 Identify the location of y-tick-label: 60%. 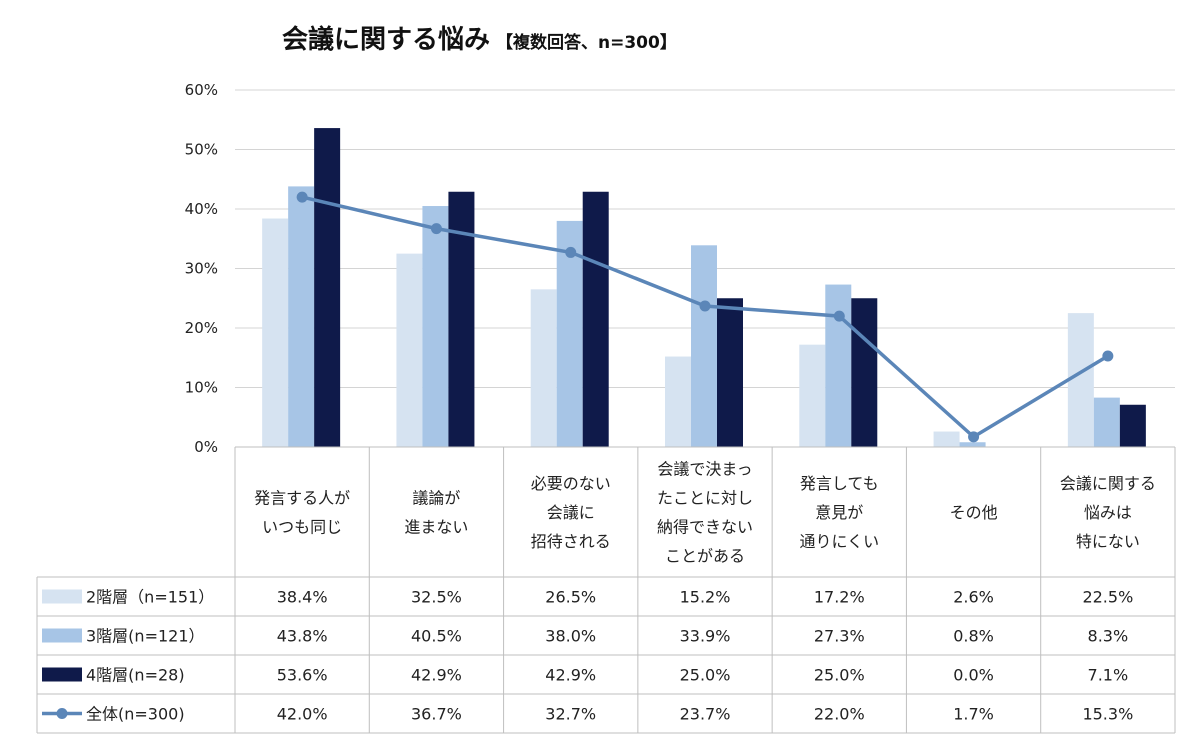
(201, 90).